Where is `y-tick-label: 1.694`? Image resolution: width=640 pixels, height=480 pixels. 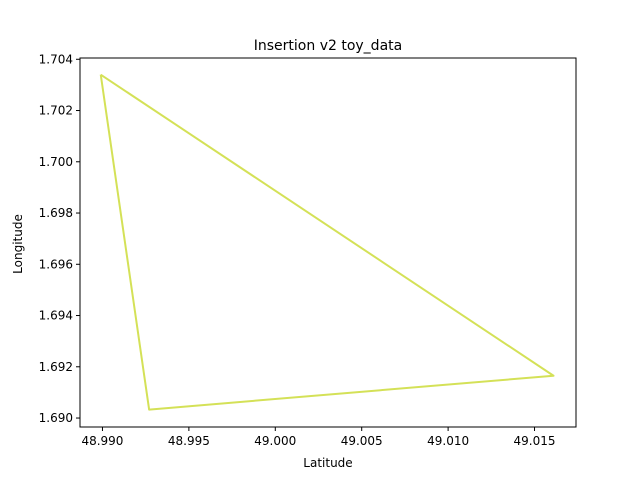 y-tick-label: 1.694 is located at coordinates (56, 316).